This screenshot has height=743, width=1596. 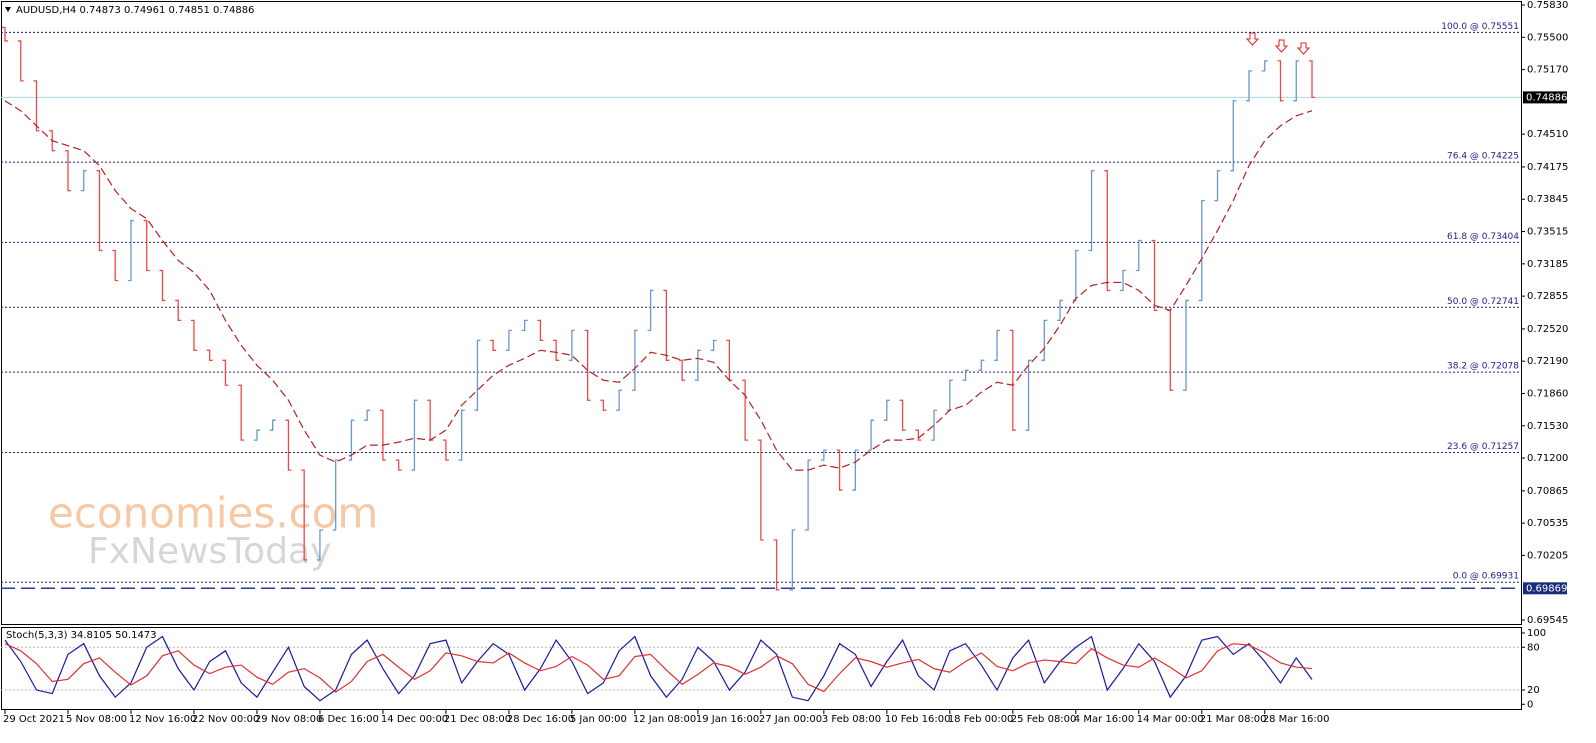 I want to click on fib-label: 0.0 @ 0.69931, so click(x=1486, y=577).